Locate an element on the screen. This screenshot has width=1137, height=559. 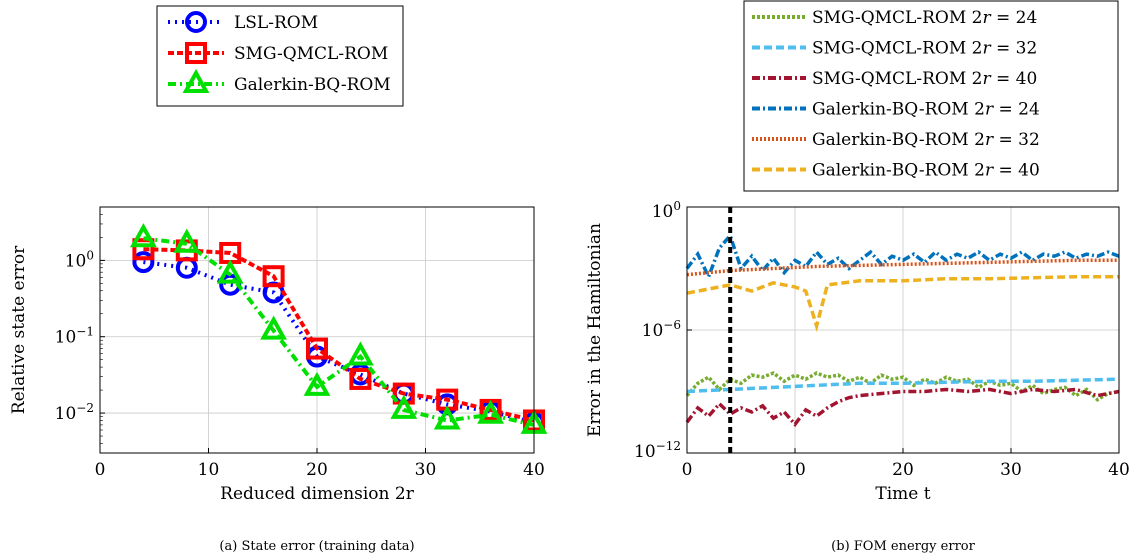
chart-b-legend-label: Galerkin-BQ-ROM 2r = 24 is located at coordinates (926, 110).